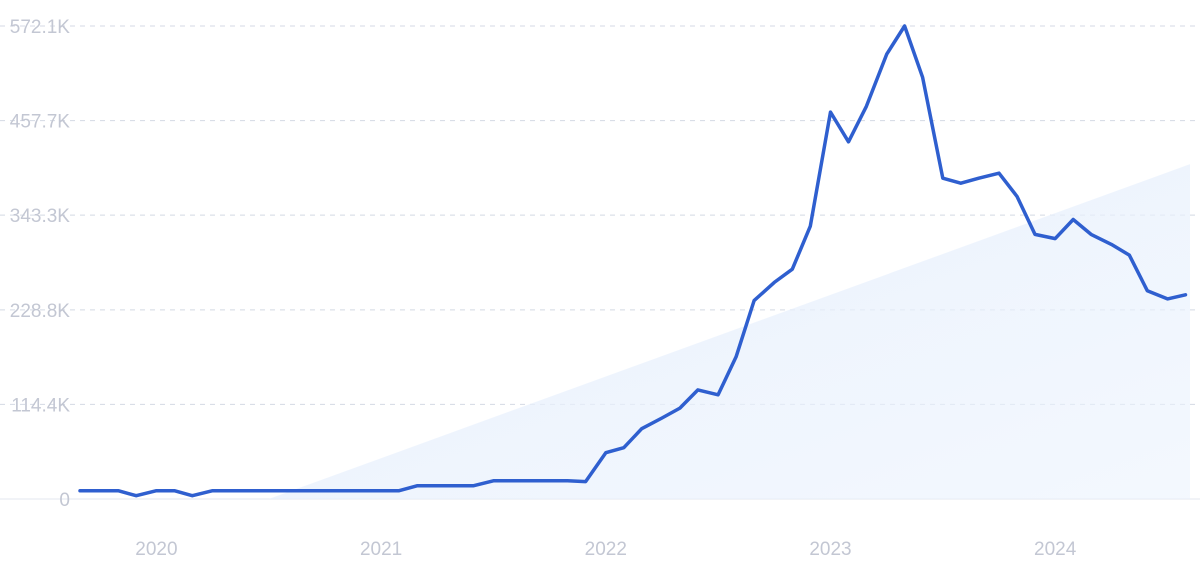 The width and height of the screenshot is (1200, 561). I want to click on x-tick-label: 2020, so click(156, 549).